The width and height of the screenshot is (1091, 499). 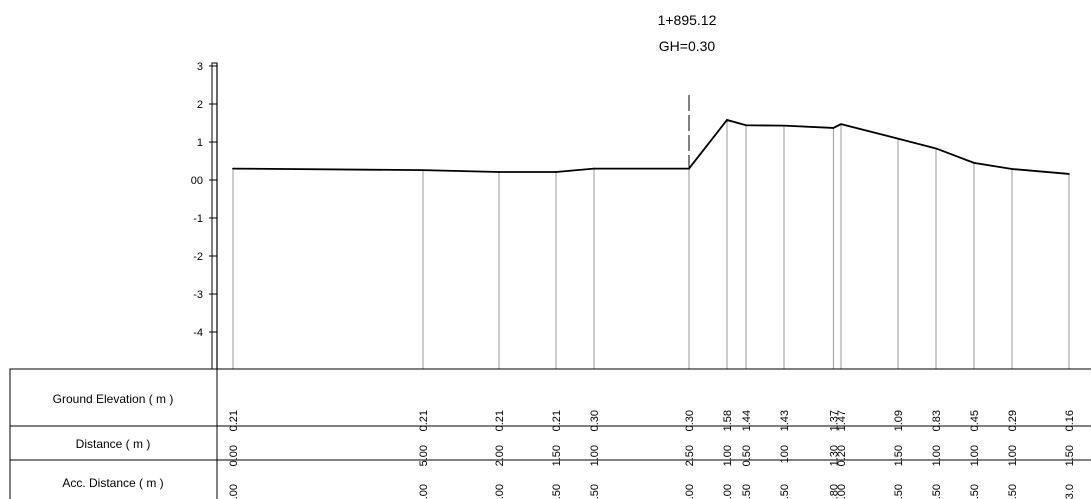 I want to click on acc-distance-value: 15.80, so click(x=834, y=491).